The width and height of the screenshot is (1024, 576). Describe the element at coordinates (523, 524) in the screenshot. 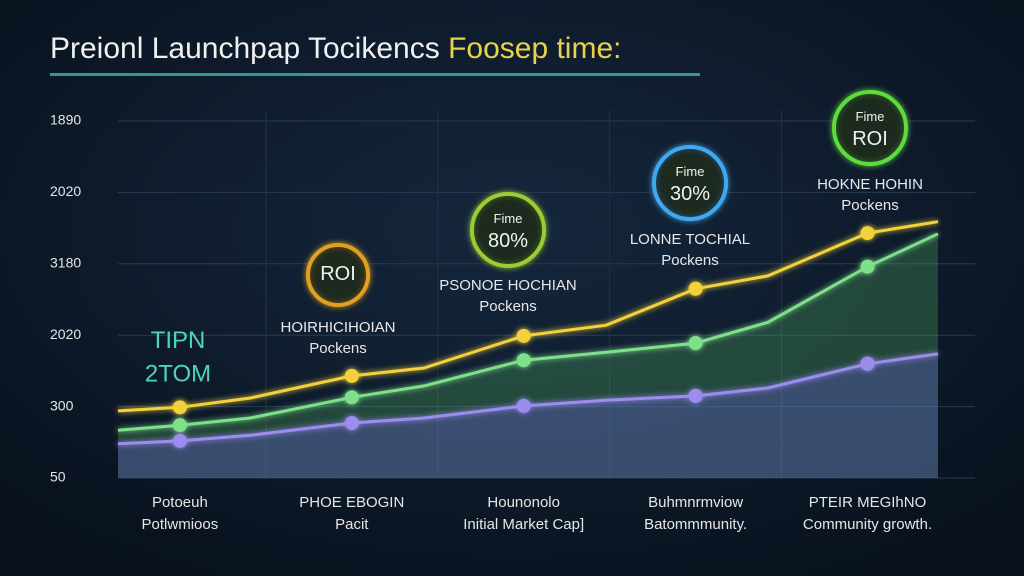

I see `x-tick-line: Initial Market Cap]` at that location.